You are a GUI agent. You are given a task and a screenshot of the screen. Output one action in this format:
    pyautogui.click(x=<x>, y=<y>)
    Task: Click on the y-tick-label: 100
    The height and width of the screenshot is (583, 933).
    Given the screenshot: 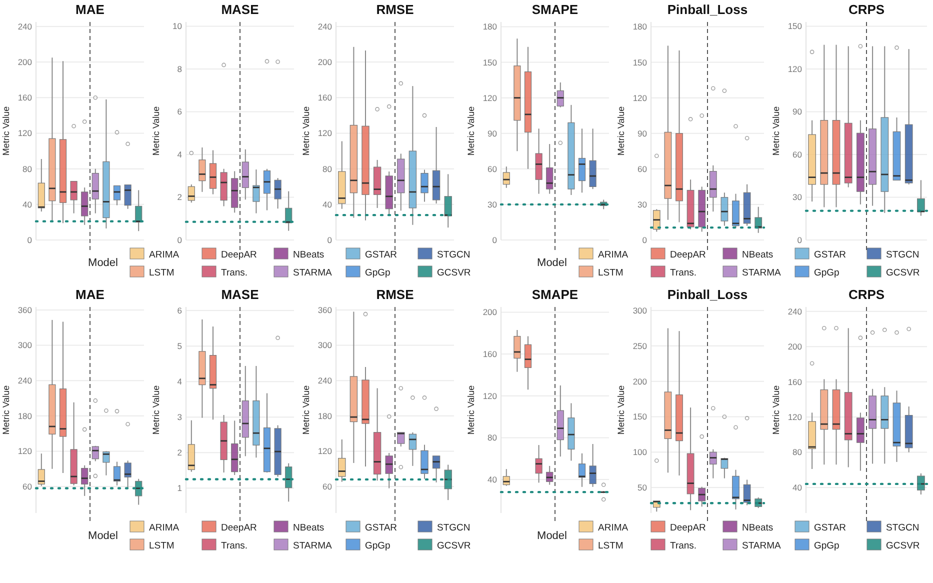 What is the action you would take?
    pyautogui.click(x=640, y=452)
    